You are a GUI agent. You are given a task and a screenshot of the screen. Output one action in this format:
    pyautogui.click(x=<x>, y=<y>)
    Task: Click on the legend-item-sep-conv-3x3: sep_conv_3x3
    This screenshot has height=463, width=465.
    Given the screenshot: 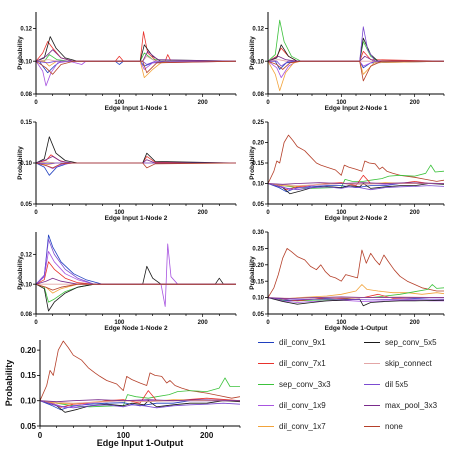 What is the action you would take?
    pyautogui.click(x=294, y=384)
    